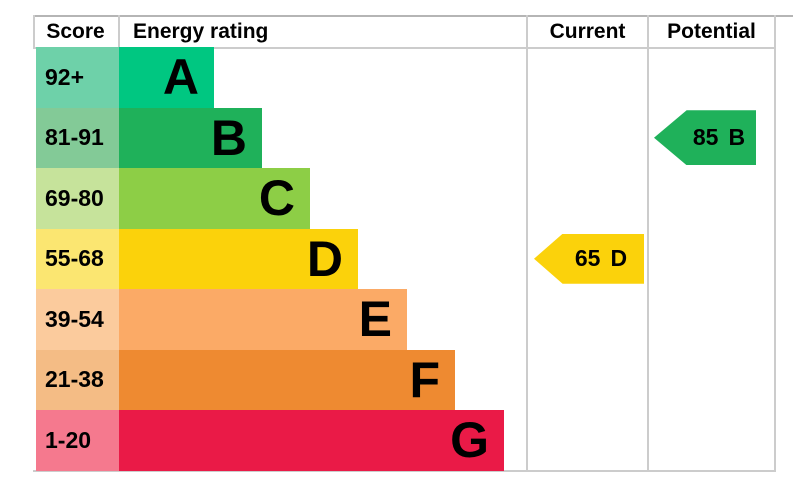  I want to click on column-header-current: Current, so click(587, 31).